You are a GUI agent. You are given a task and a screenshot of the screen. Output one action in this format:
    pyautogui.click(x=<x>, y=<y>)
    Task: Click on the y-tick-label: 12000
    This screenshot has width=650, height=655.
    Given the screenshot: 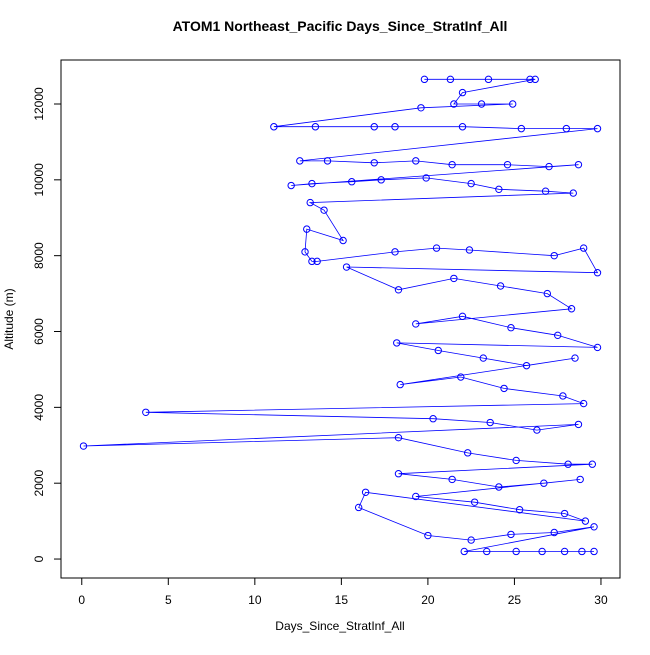 What is the action you would take?
    pyautogui.click(x=39, y=104)
    